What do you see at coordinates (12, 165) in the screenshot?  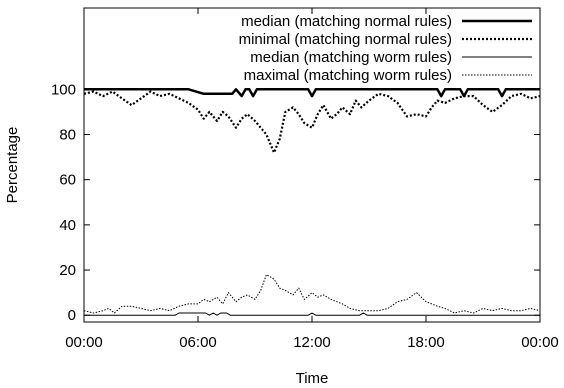 I see `y-axis-title: Percentage` at bounding box center [12, 165].